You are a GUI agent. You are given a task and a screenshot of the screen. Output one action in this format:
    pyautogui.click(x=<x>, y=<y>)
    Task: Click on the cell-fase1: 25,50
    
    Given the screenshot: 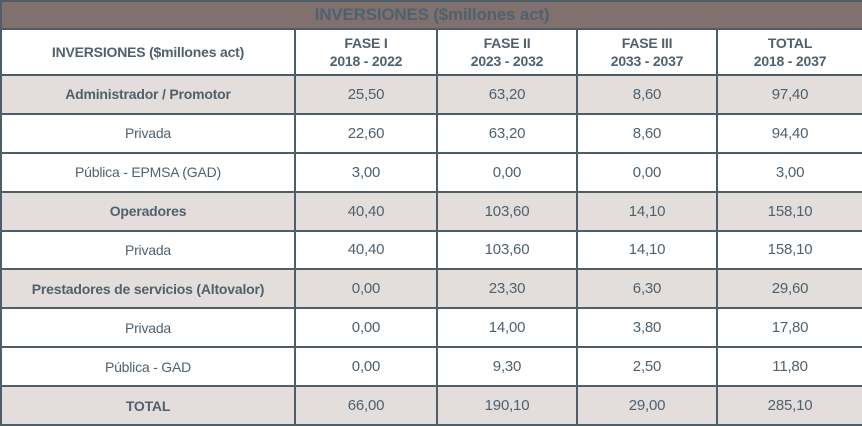 What is the action you would take?
    pyautogui.click(x=366, y=94)
    